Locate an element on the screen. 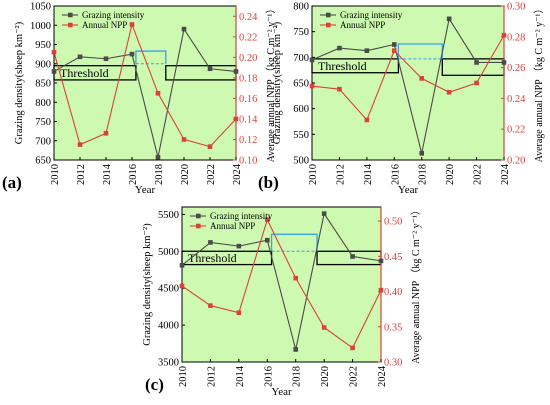 The height and width of the screenshot is (405, 550). threshold-label: Threshold is located at coordinates (212, 258).